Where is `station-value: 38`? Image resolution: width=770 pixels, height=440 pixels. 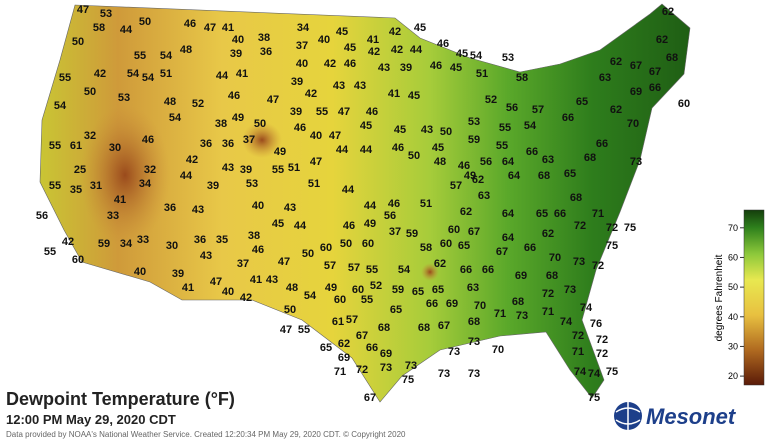 station-value: 38 is located at coordinates (264, 38).